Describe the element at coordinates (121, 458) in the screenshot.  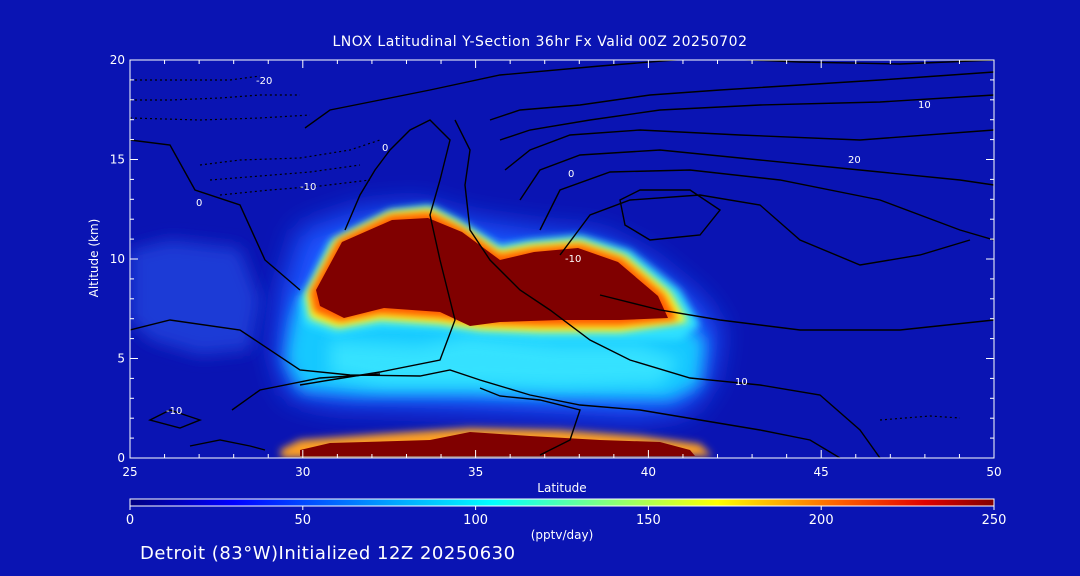
I see `y-tick-label: 0` at that location.